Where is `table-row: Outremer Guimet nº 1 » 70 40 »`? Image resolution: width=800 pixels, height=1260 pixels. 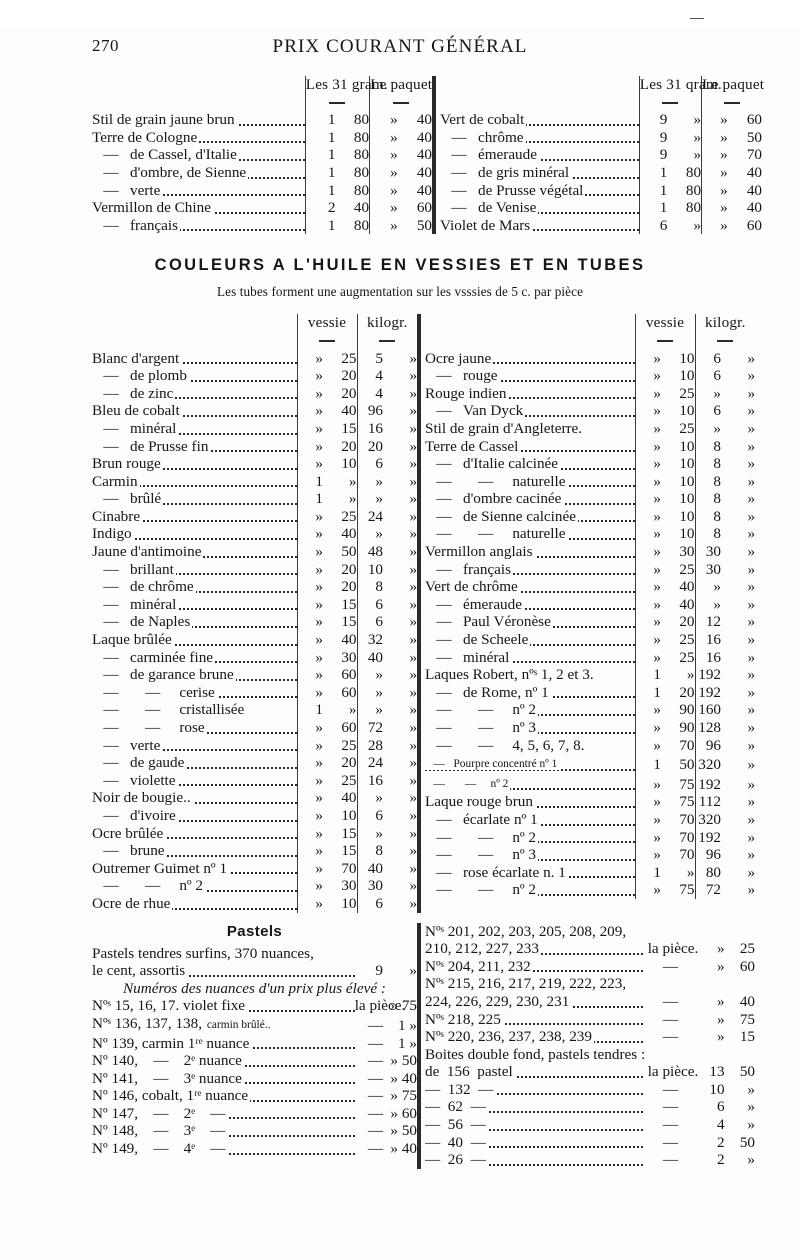 table-row: Outremer Guimet nº 1 » 70 40 » is located at coordinates (254, 868).